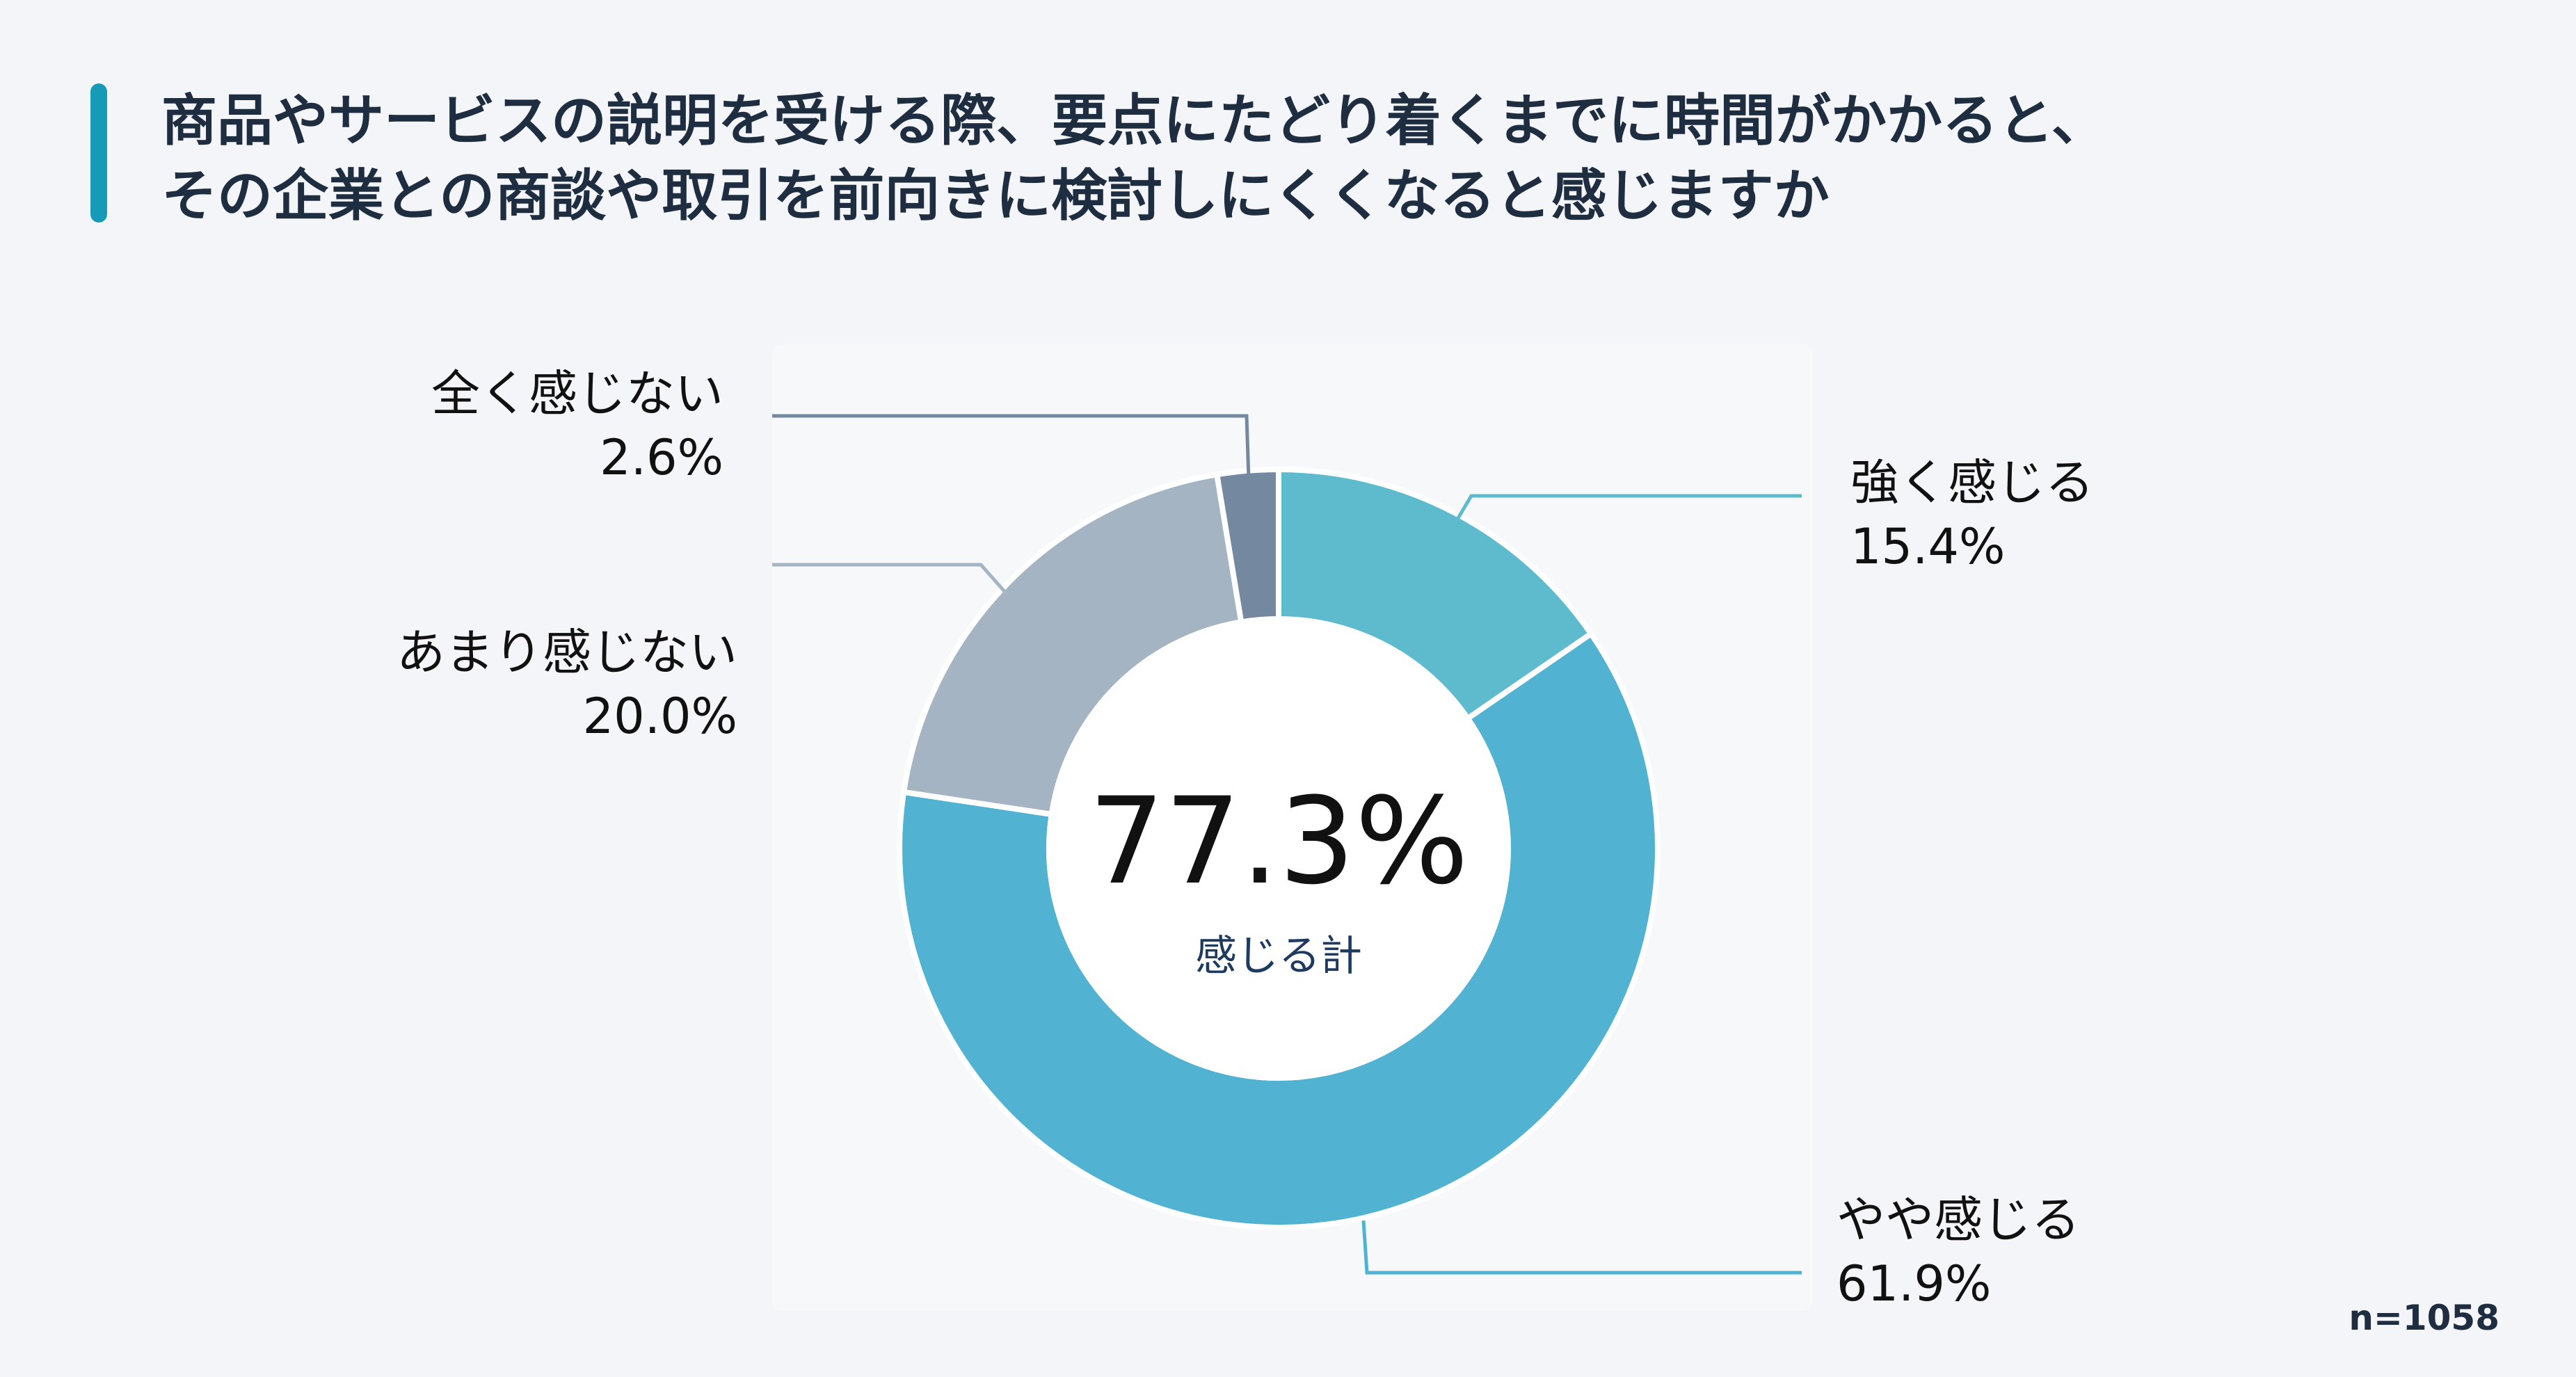 The image size is (2576, 1377). Describe the element at coordinates (1972, 482) in the screenshot. I see `label-strongly-agree-name: 強く感じる` at that location.